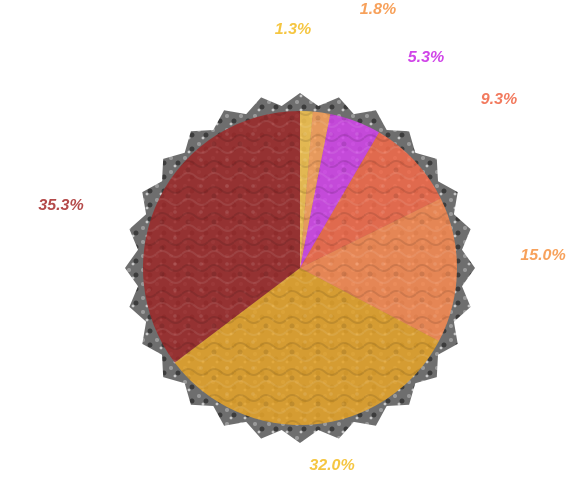 The height and width of the screenshot is (494, 570). What do you see at coordinates (542, 255) in the screenshot?
I see `pie-slice-label: 15.0%` at bounding box center [542, 255].